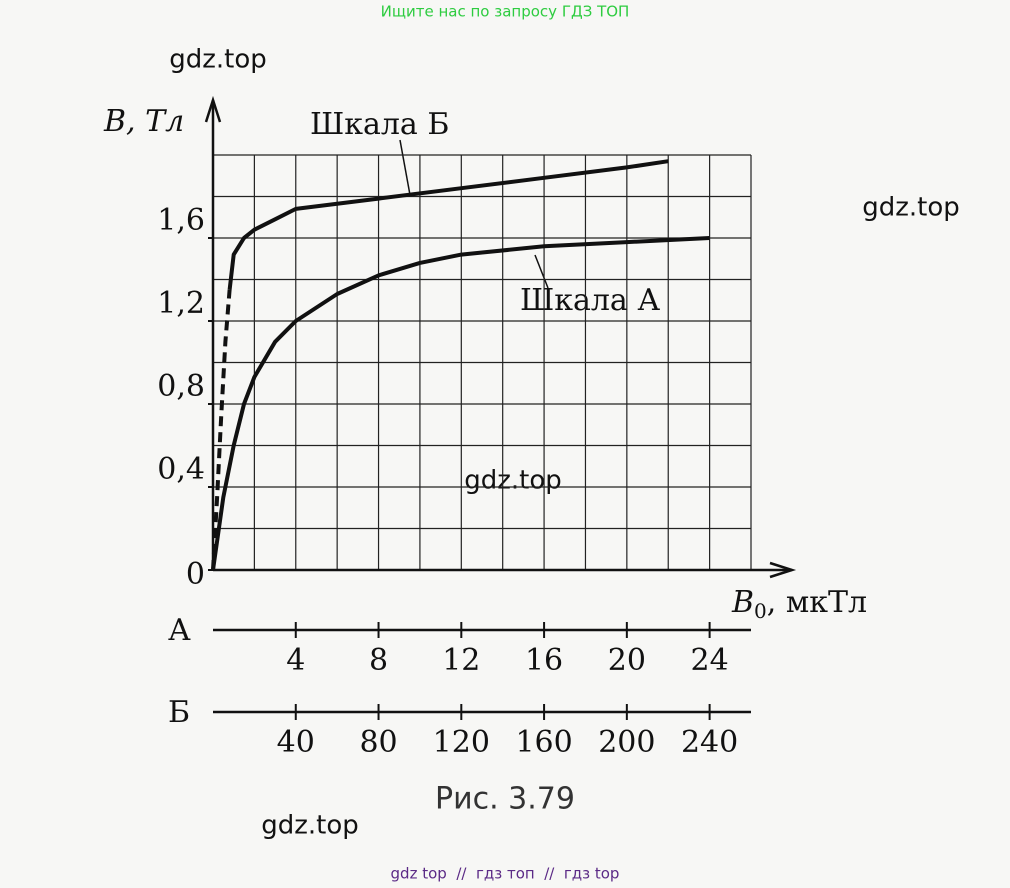  What do you see at coordinates (213, 109) in the screenshot?
I see `y-axis-arrow` at bounding box center [213, 109].